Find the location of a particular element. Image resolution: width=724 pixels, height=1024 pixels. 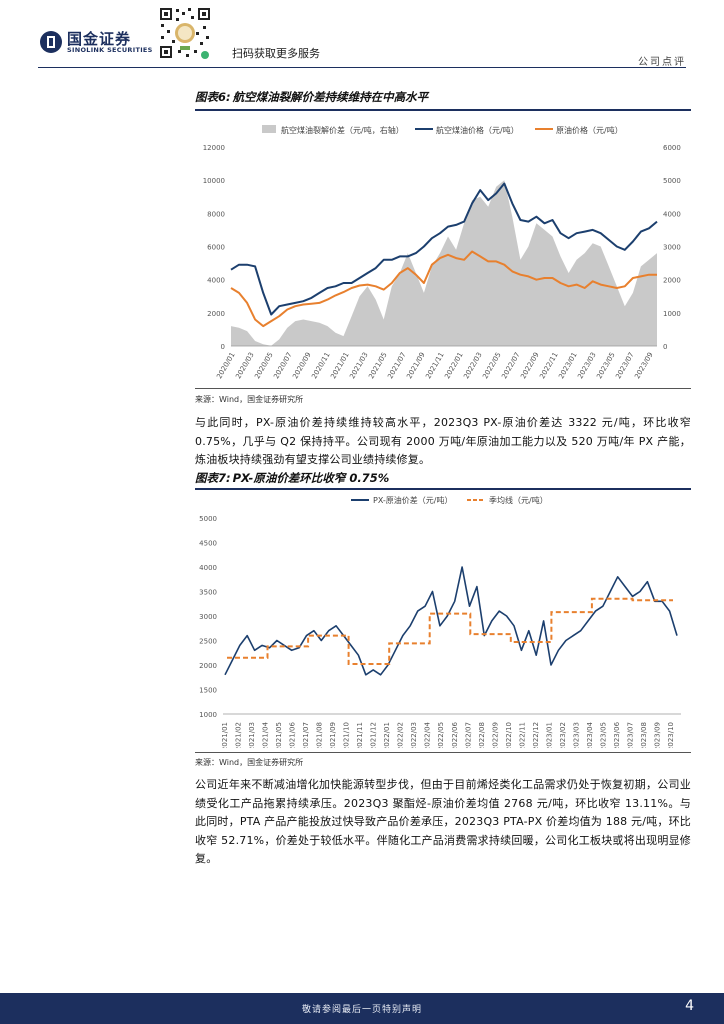

header-divider is located at coordinates (362, 67).